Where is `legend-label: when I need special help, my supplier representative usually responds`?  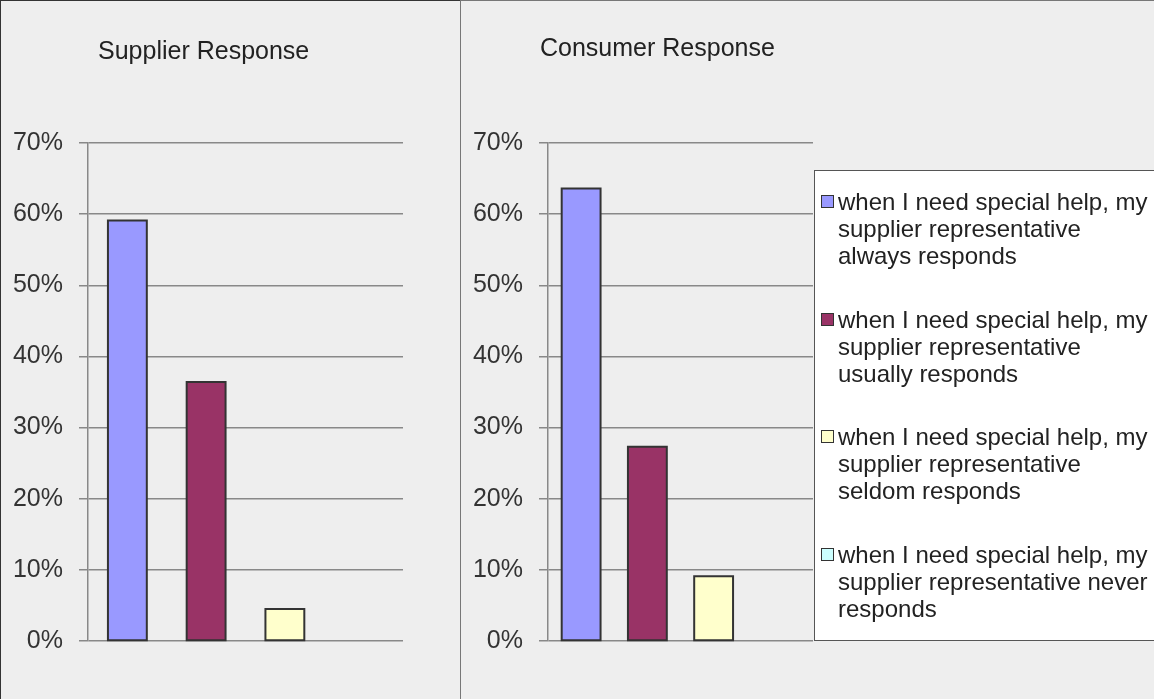 legend-label: when I need special help, my supplier representative usually responds is located at coordinates (993, 346).